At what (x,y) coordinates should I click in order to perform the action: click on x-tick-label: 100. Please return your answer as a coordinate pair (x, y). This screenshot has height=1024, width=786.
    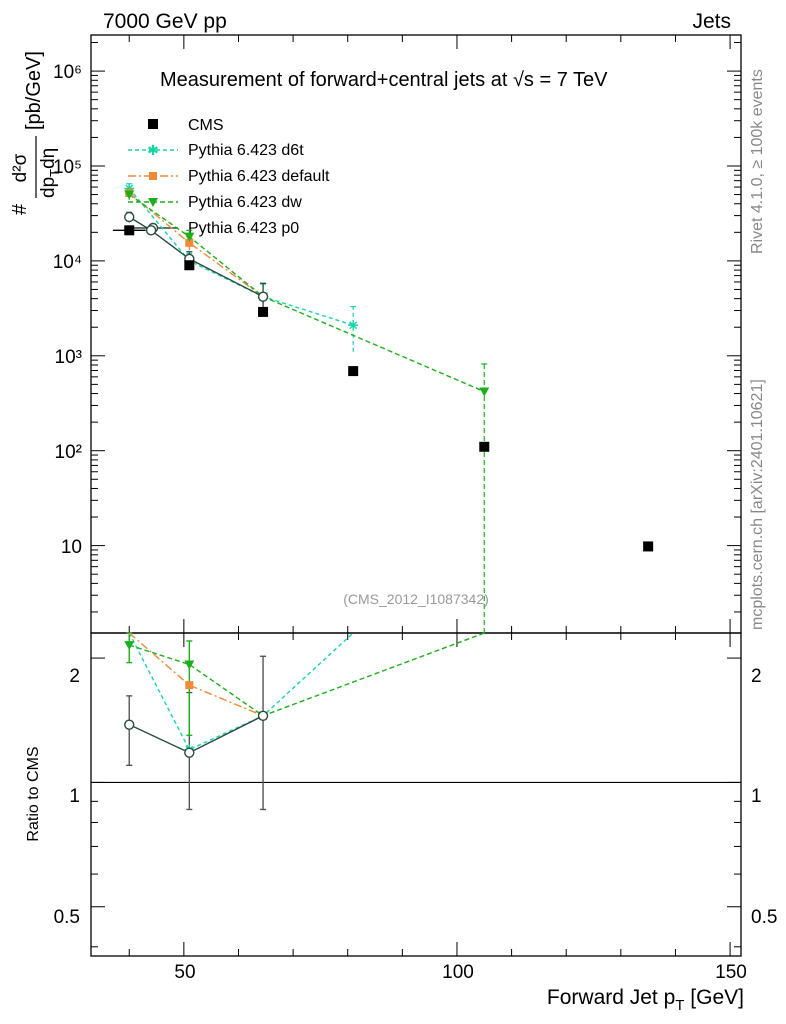
    Looking at the image, I should click on (458, 972).